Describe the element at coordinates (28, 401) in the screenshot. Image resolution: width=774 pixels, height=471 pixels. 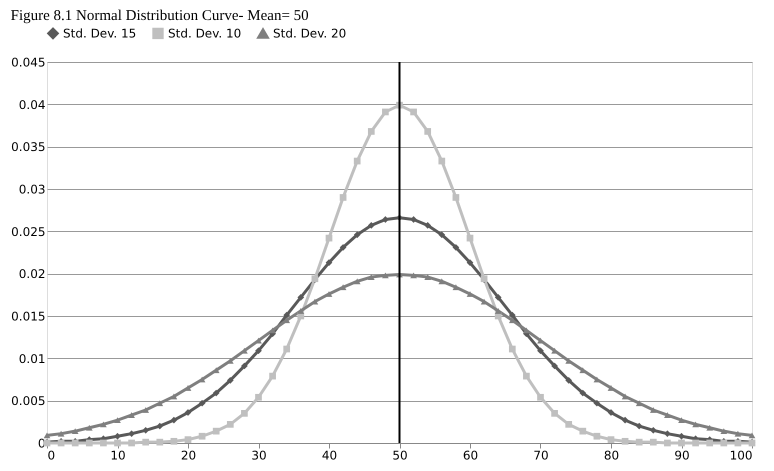
I see `y-tick-label: 0.005` at that location.